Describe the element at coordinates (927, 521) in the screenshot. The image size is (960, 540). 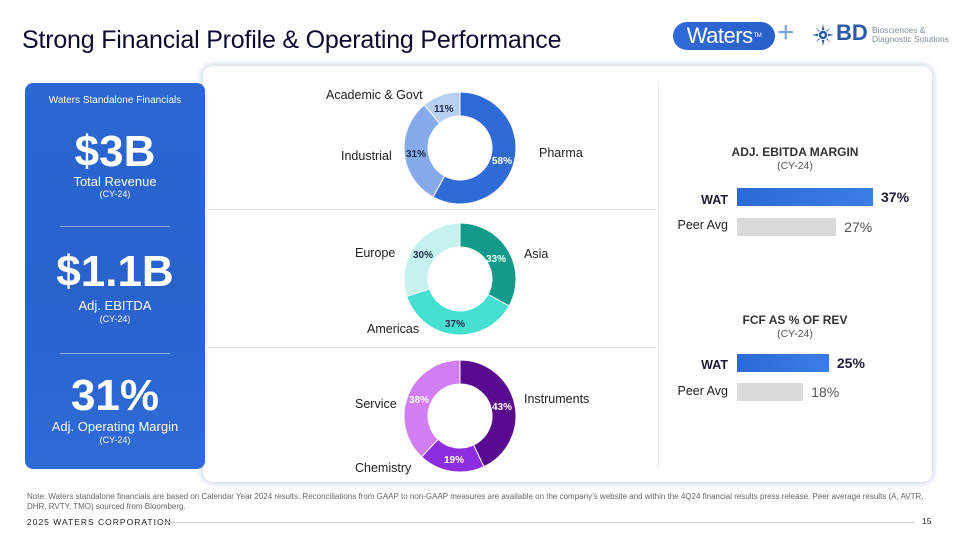
I see `page-number: 15` at that location.